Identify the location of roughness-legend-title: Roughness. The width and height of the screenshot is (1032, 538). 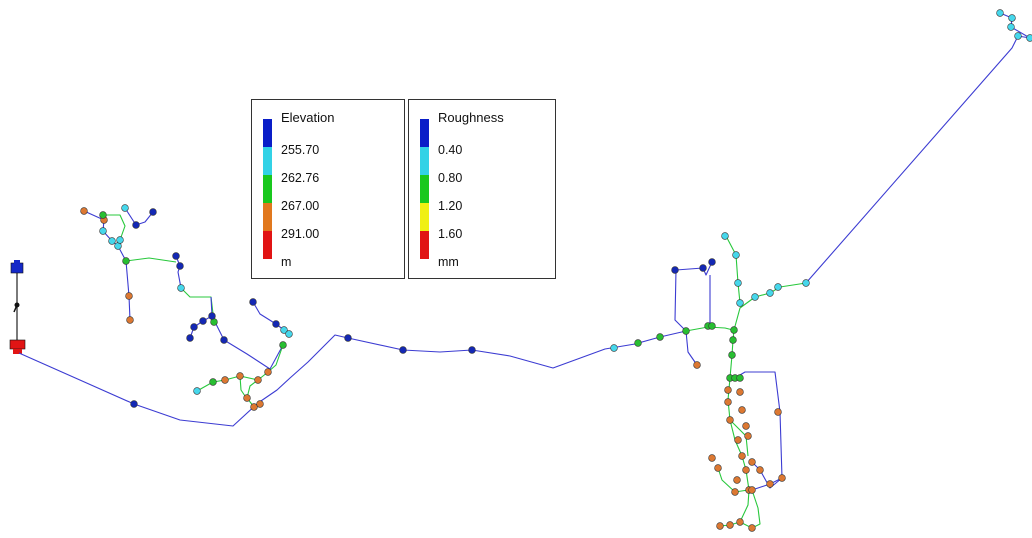
(471, 117).